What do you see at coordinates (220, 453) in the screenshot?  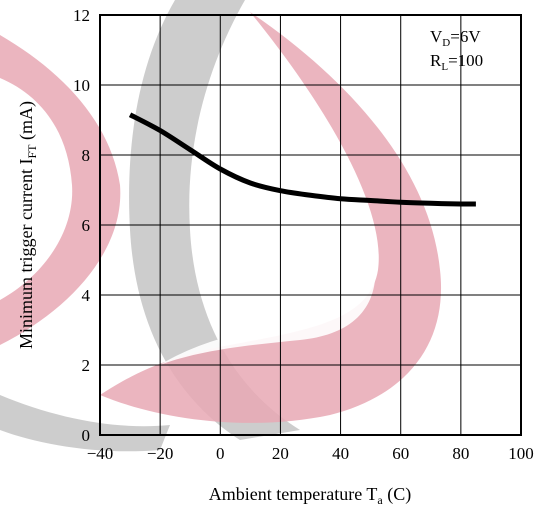 I see `x-tick-label: 0` at bounding box center [220, 453].